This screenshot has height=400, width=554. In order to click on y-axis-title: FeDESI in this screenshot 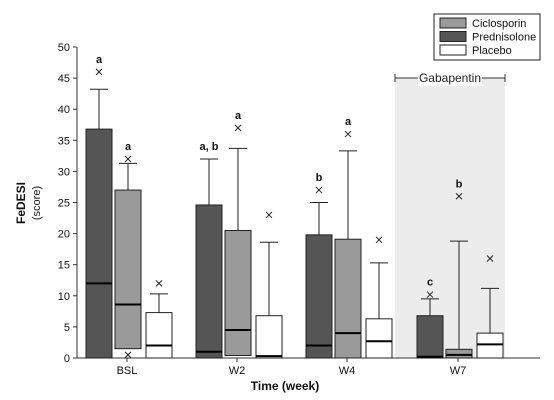, I will do `click(21, 203)`.